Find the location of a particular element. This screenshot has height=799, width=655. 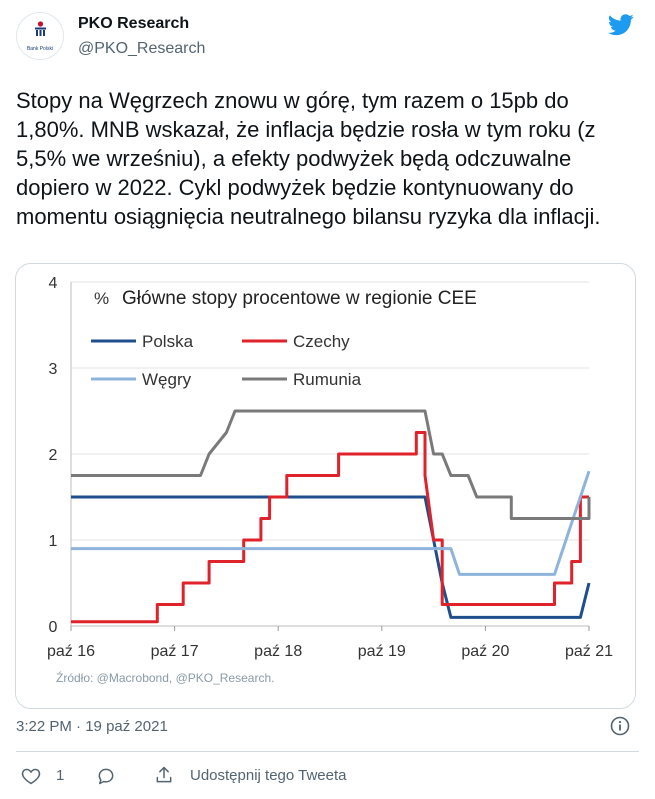

twitter-bird-icon is located at coordinates (621, 25).